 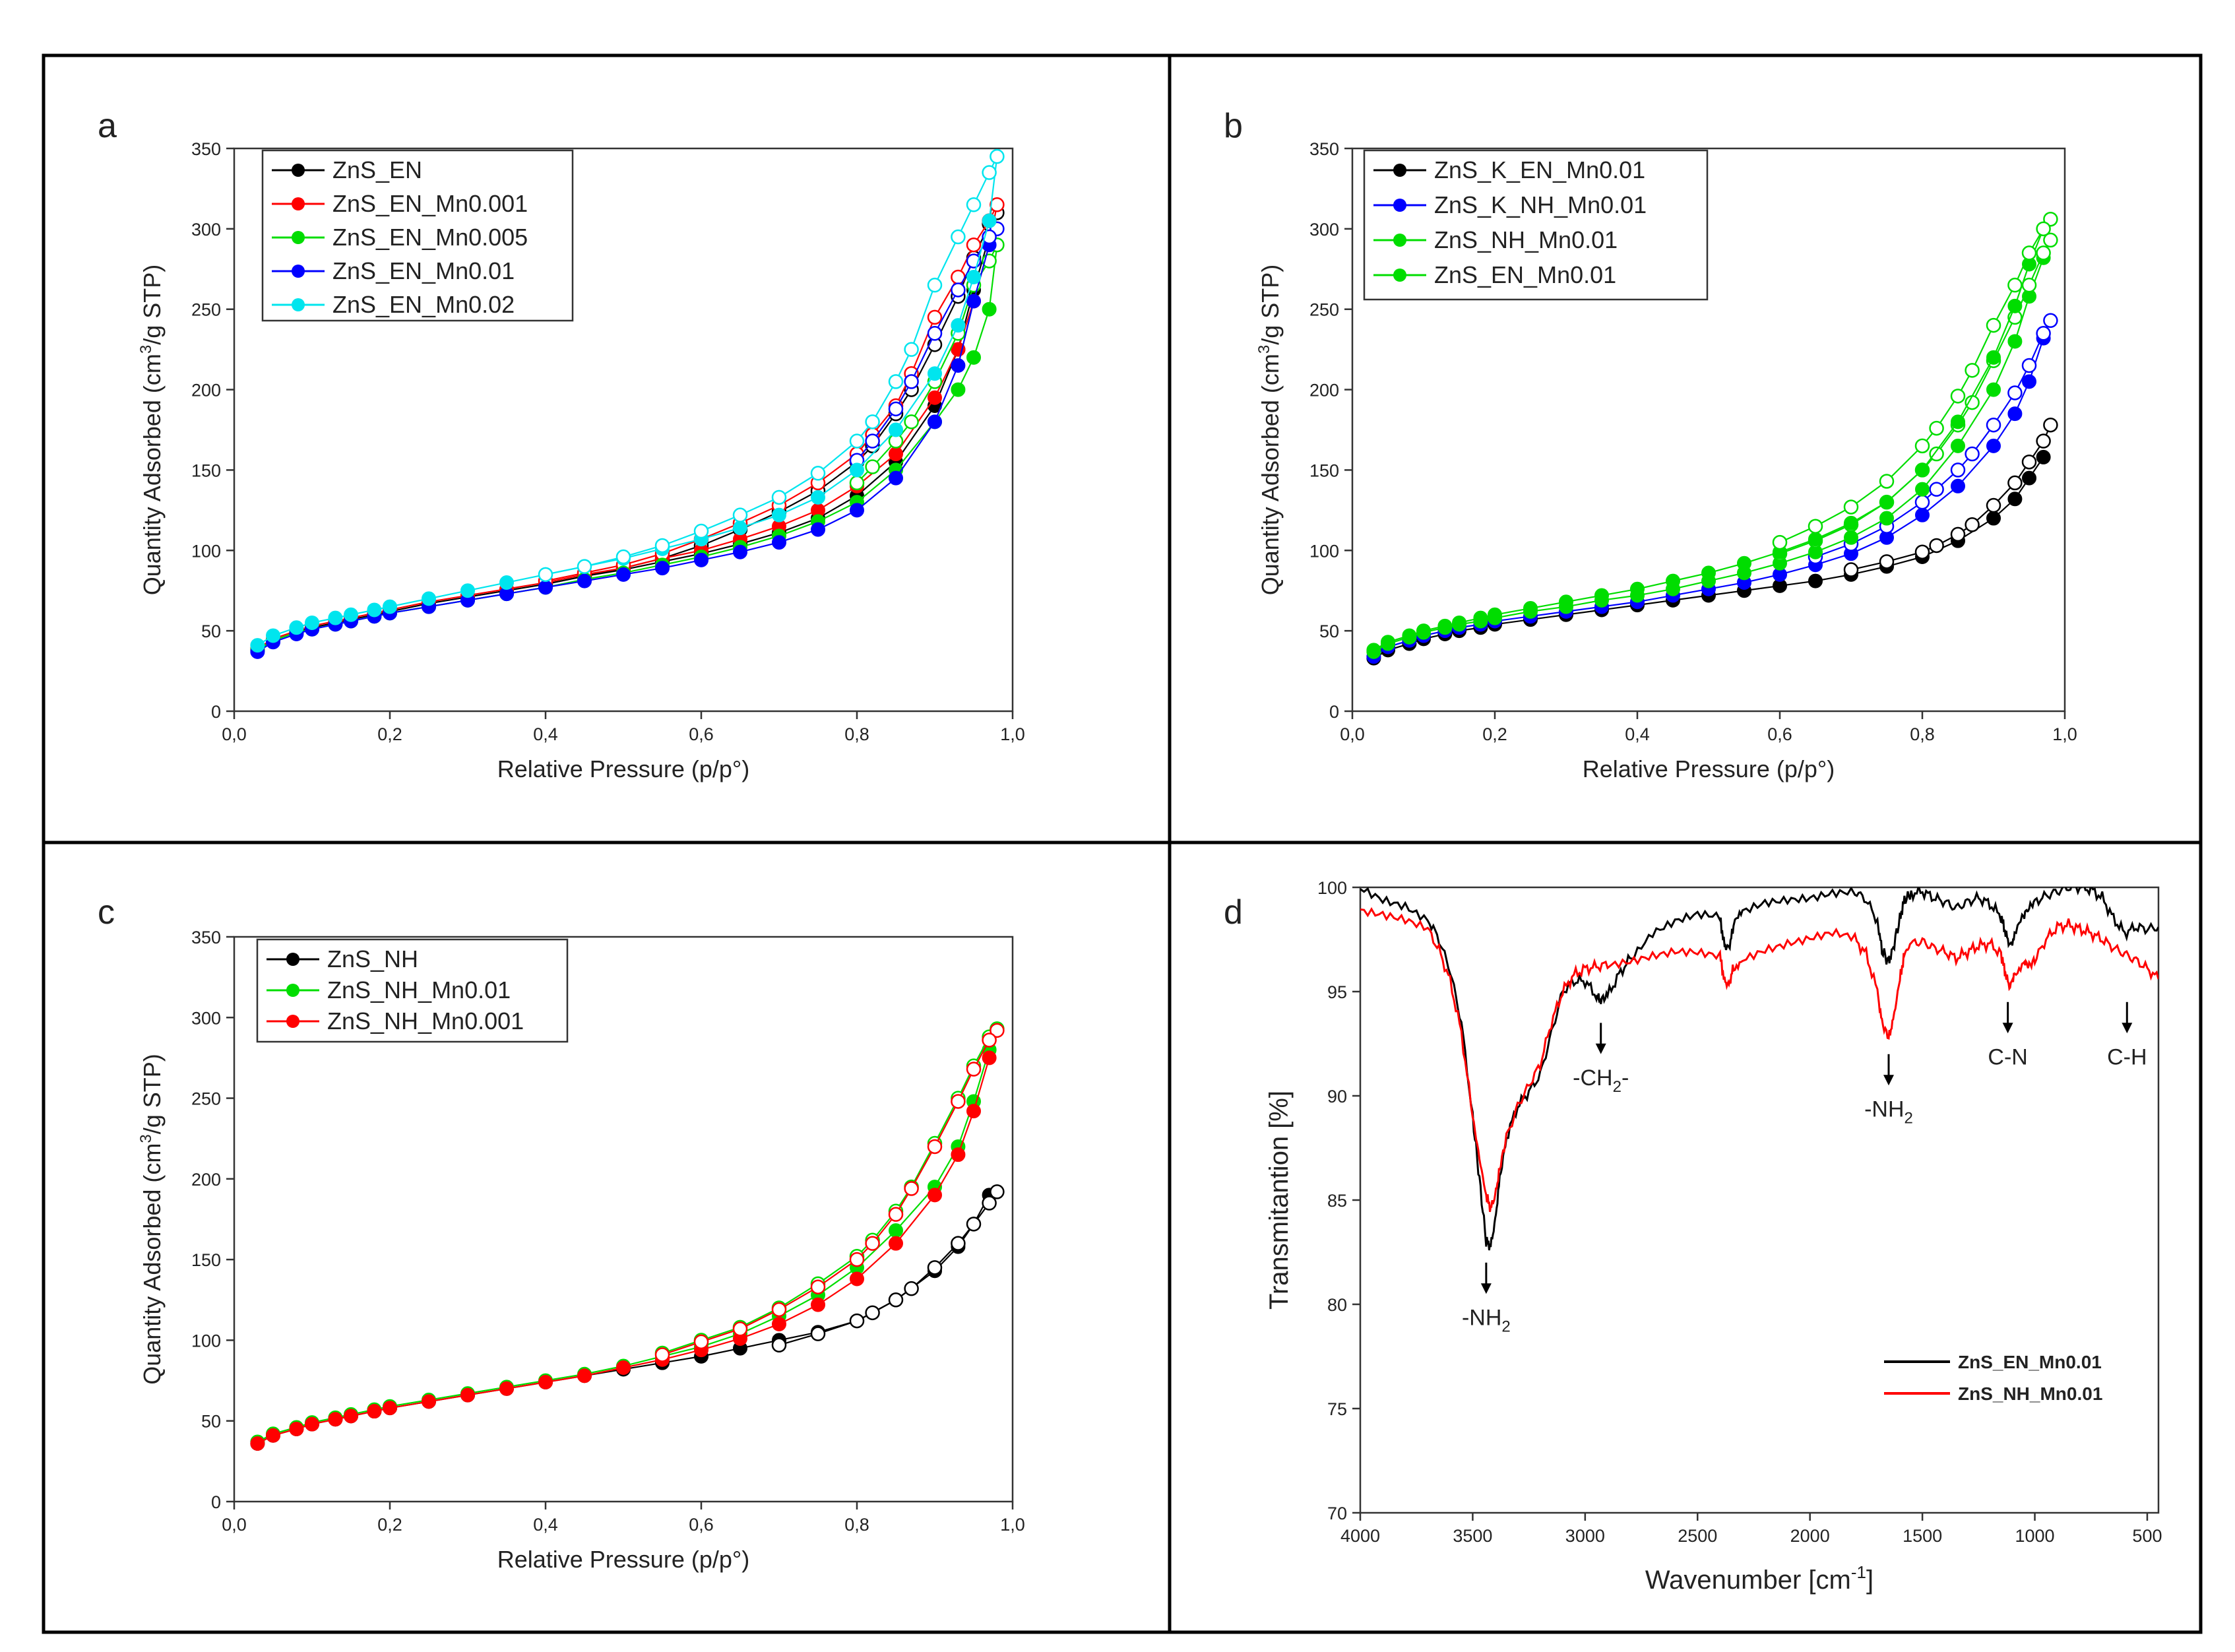 I want to click on y-tick-label: 70, so click(x=1337, y=1513).